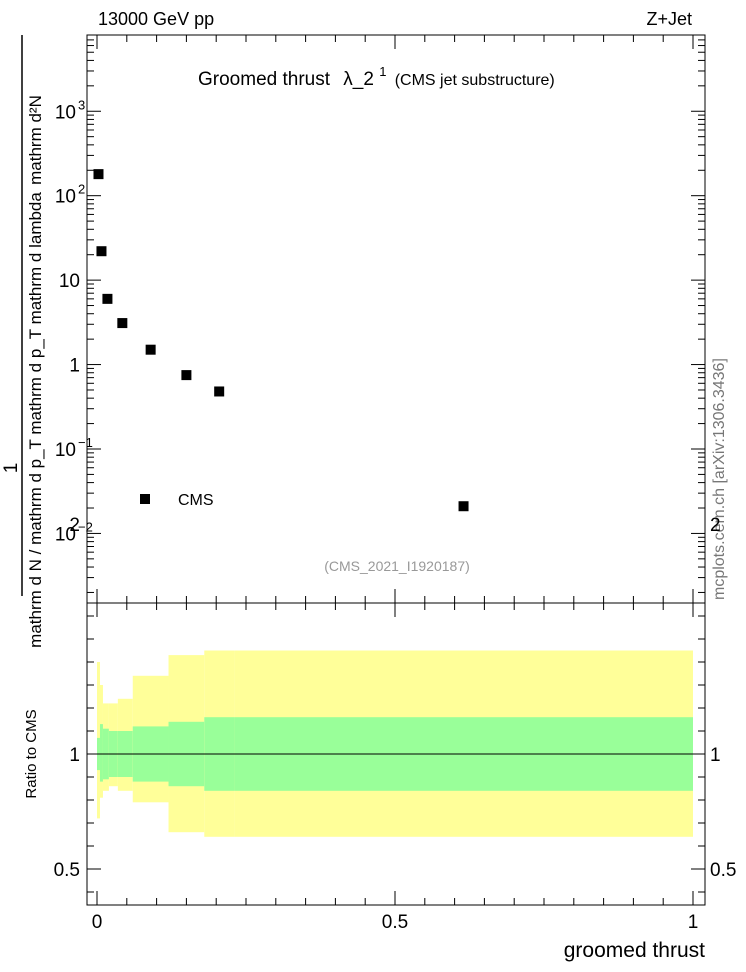 This screenshot has width=746, height=972. I want to click on ratio-y-tick-label-right: 2, so click(715, 525).